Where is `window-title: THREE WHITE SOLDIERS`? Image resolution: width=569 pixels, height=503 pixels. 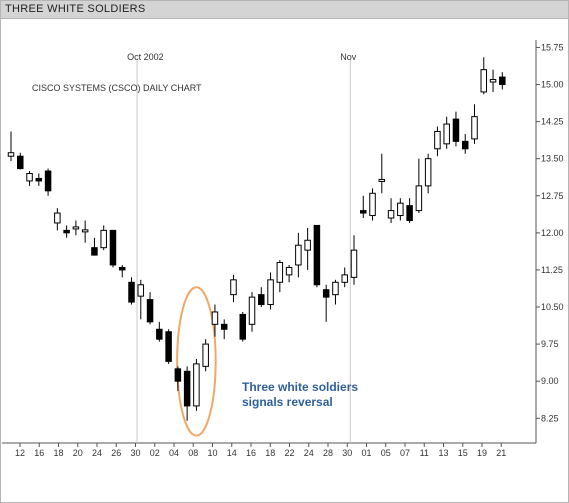 window-title: THREE WHITE SOLDIERS is located at coordinates (75, 9).